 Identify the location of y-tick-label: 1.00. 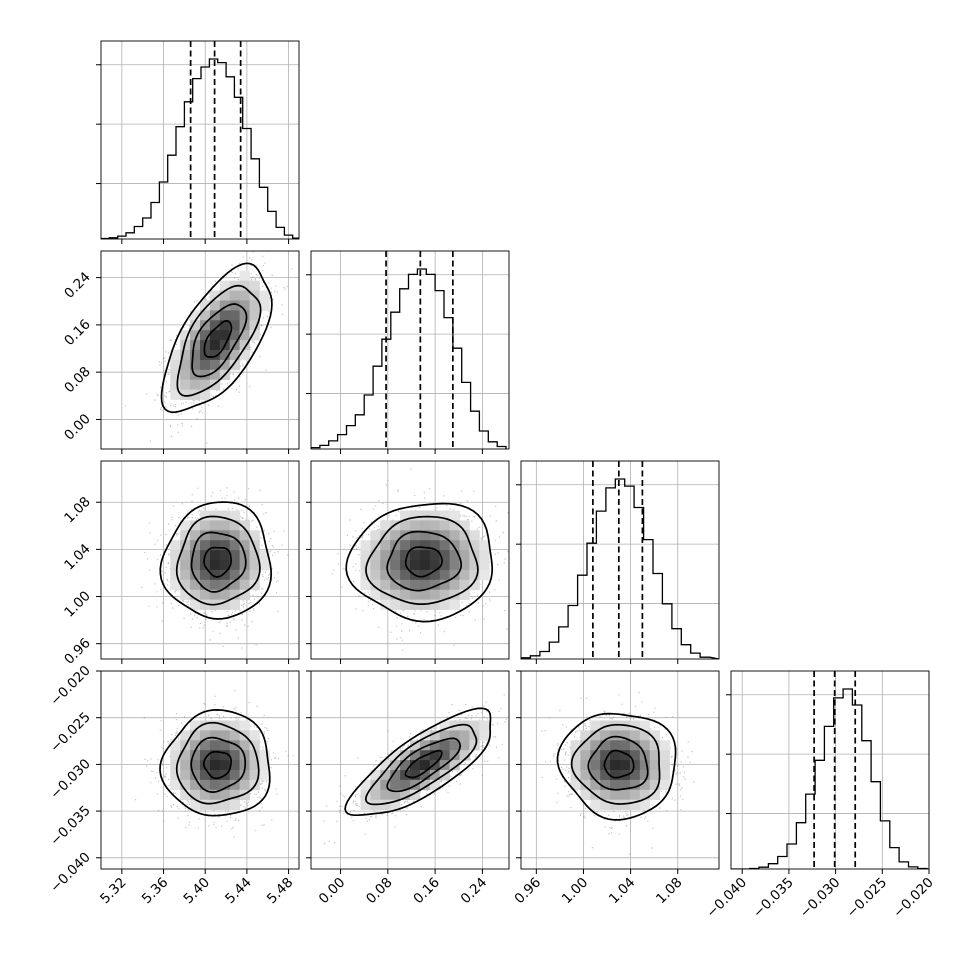
(77, 604).